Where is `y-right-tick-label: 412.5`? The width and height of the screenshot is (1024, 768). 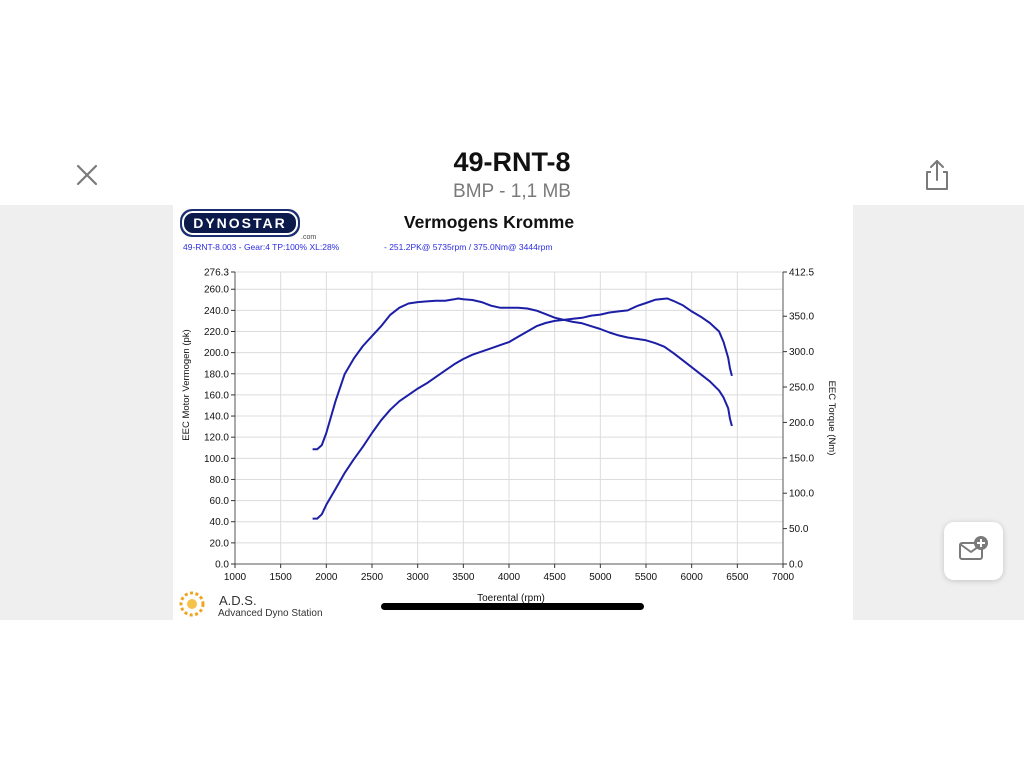 y-right-tick-label: 412.5 is located at coordinates (801, 273).